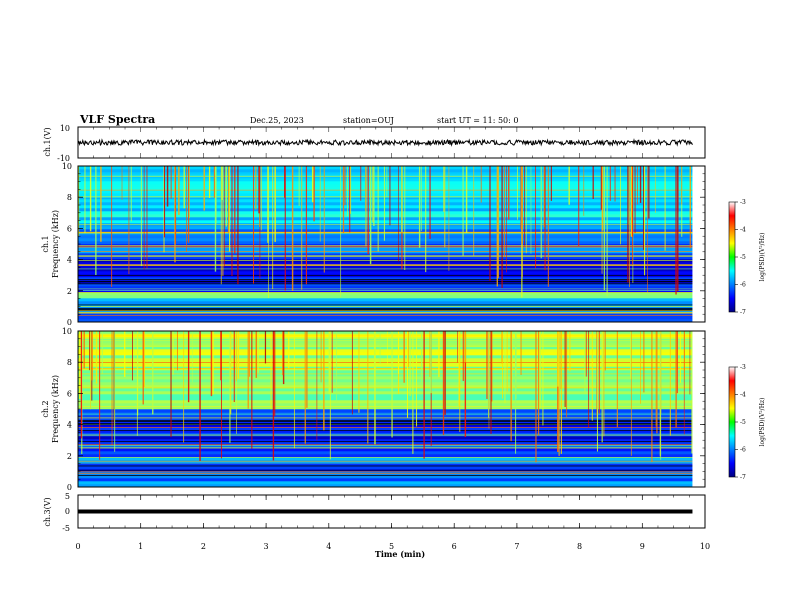  Describe the element at coordinates (743, 422) in the screenshot. I see `colorbar-tick-label: -5` at that location.